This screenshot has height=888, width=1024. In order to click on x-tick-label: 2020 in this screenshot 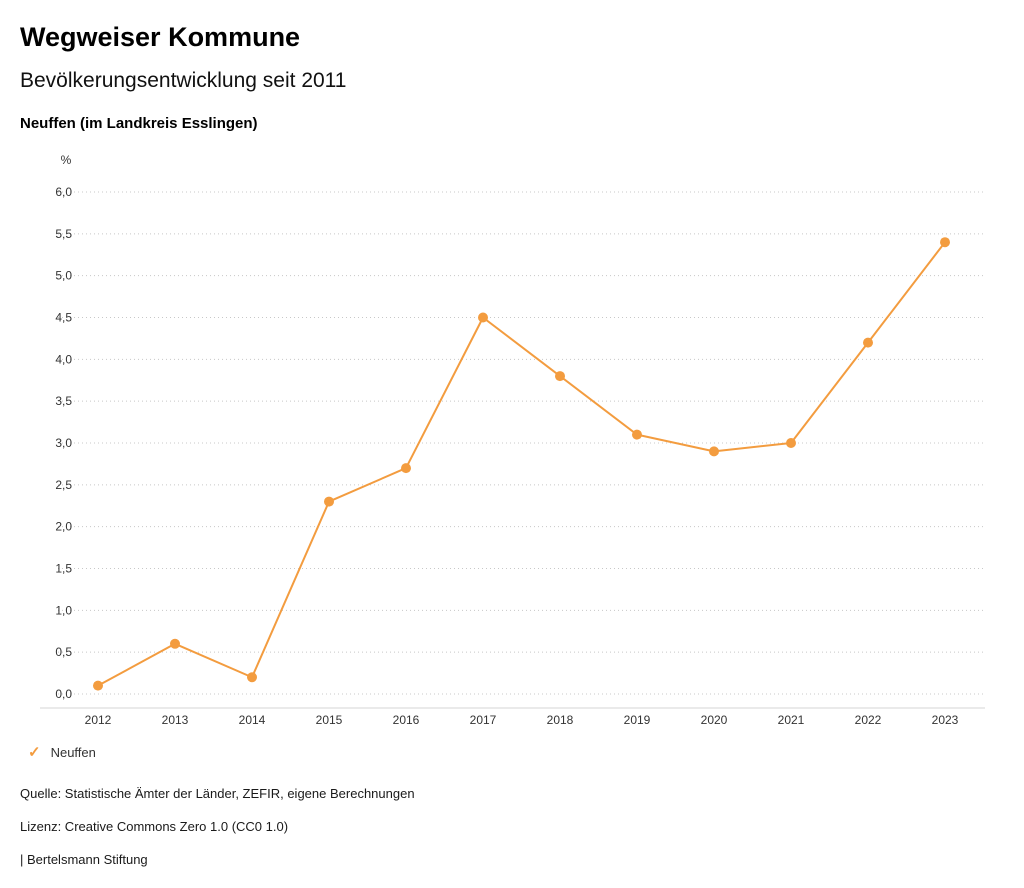, I will do `click(714, 720)`.